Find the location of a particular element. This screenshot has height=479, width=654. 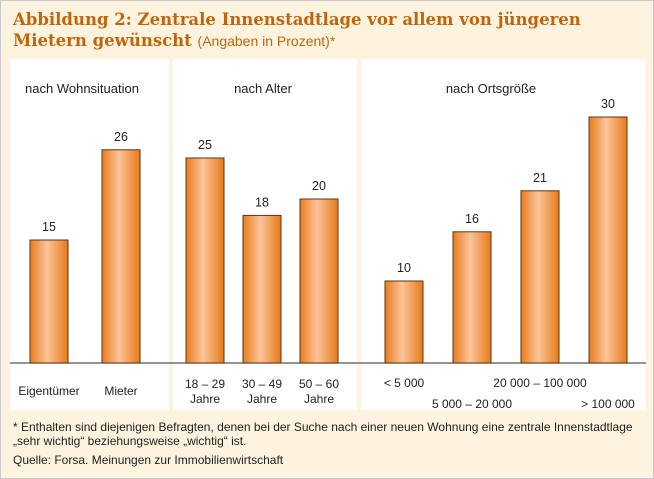

data-label: 18 is located at coordinates (262, 202).